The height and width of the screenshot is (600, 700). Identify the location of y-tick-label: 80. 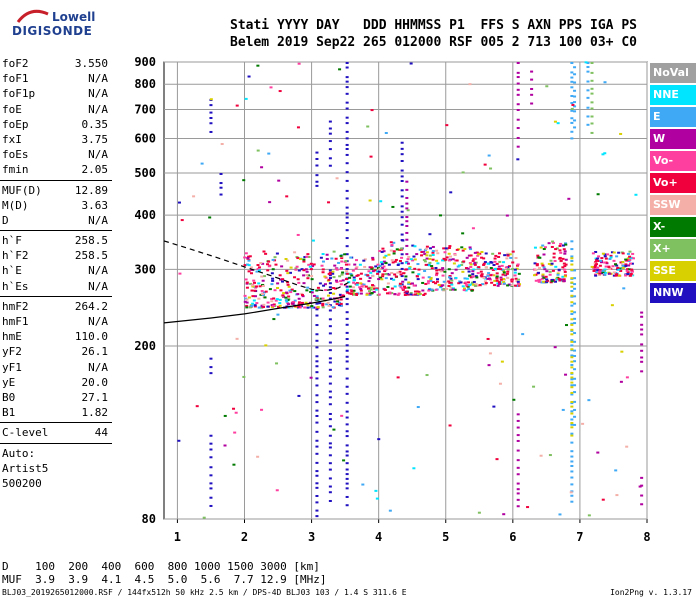
(149, 519).